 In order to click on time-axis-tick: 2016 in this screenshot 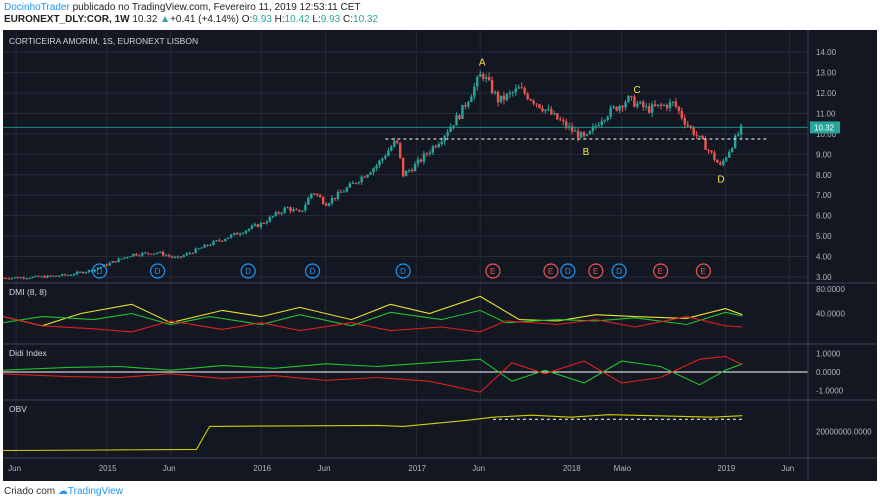, I will do `click(262, 468)`.